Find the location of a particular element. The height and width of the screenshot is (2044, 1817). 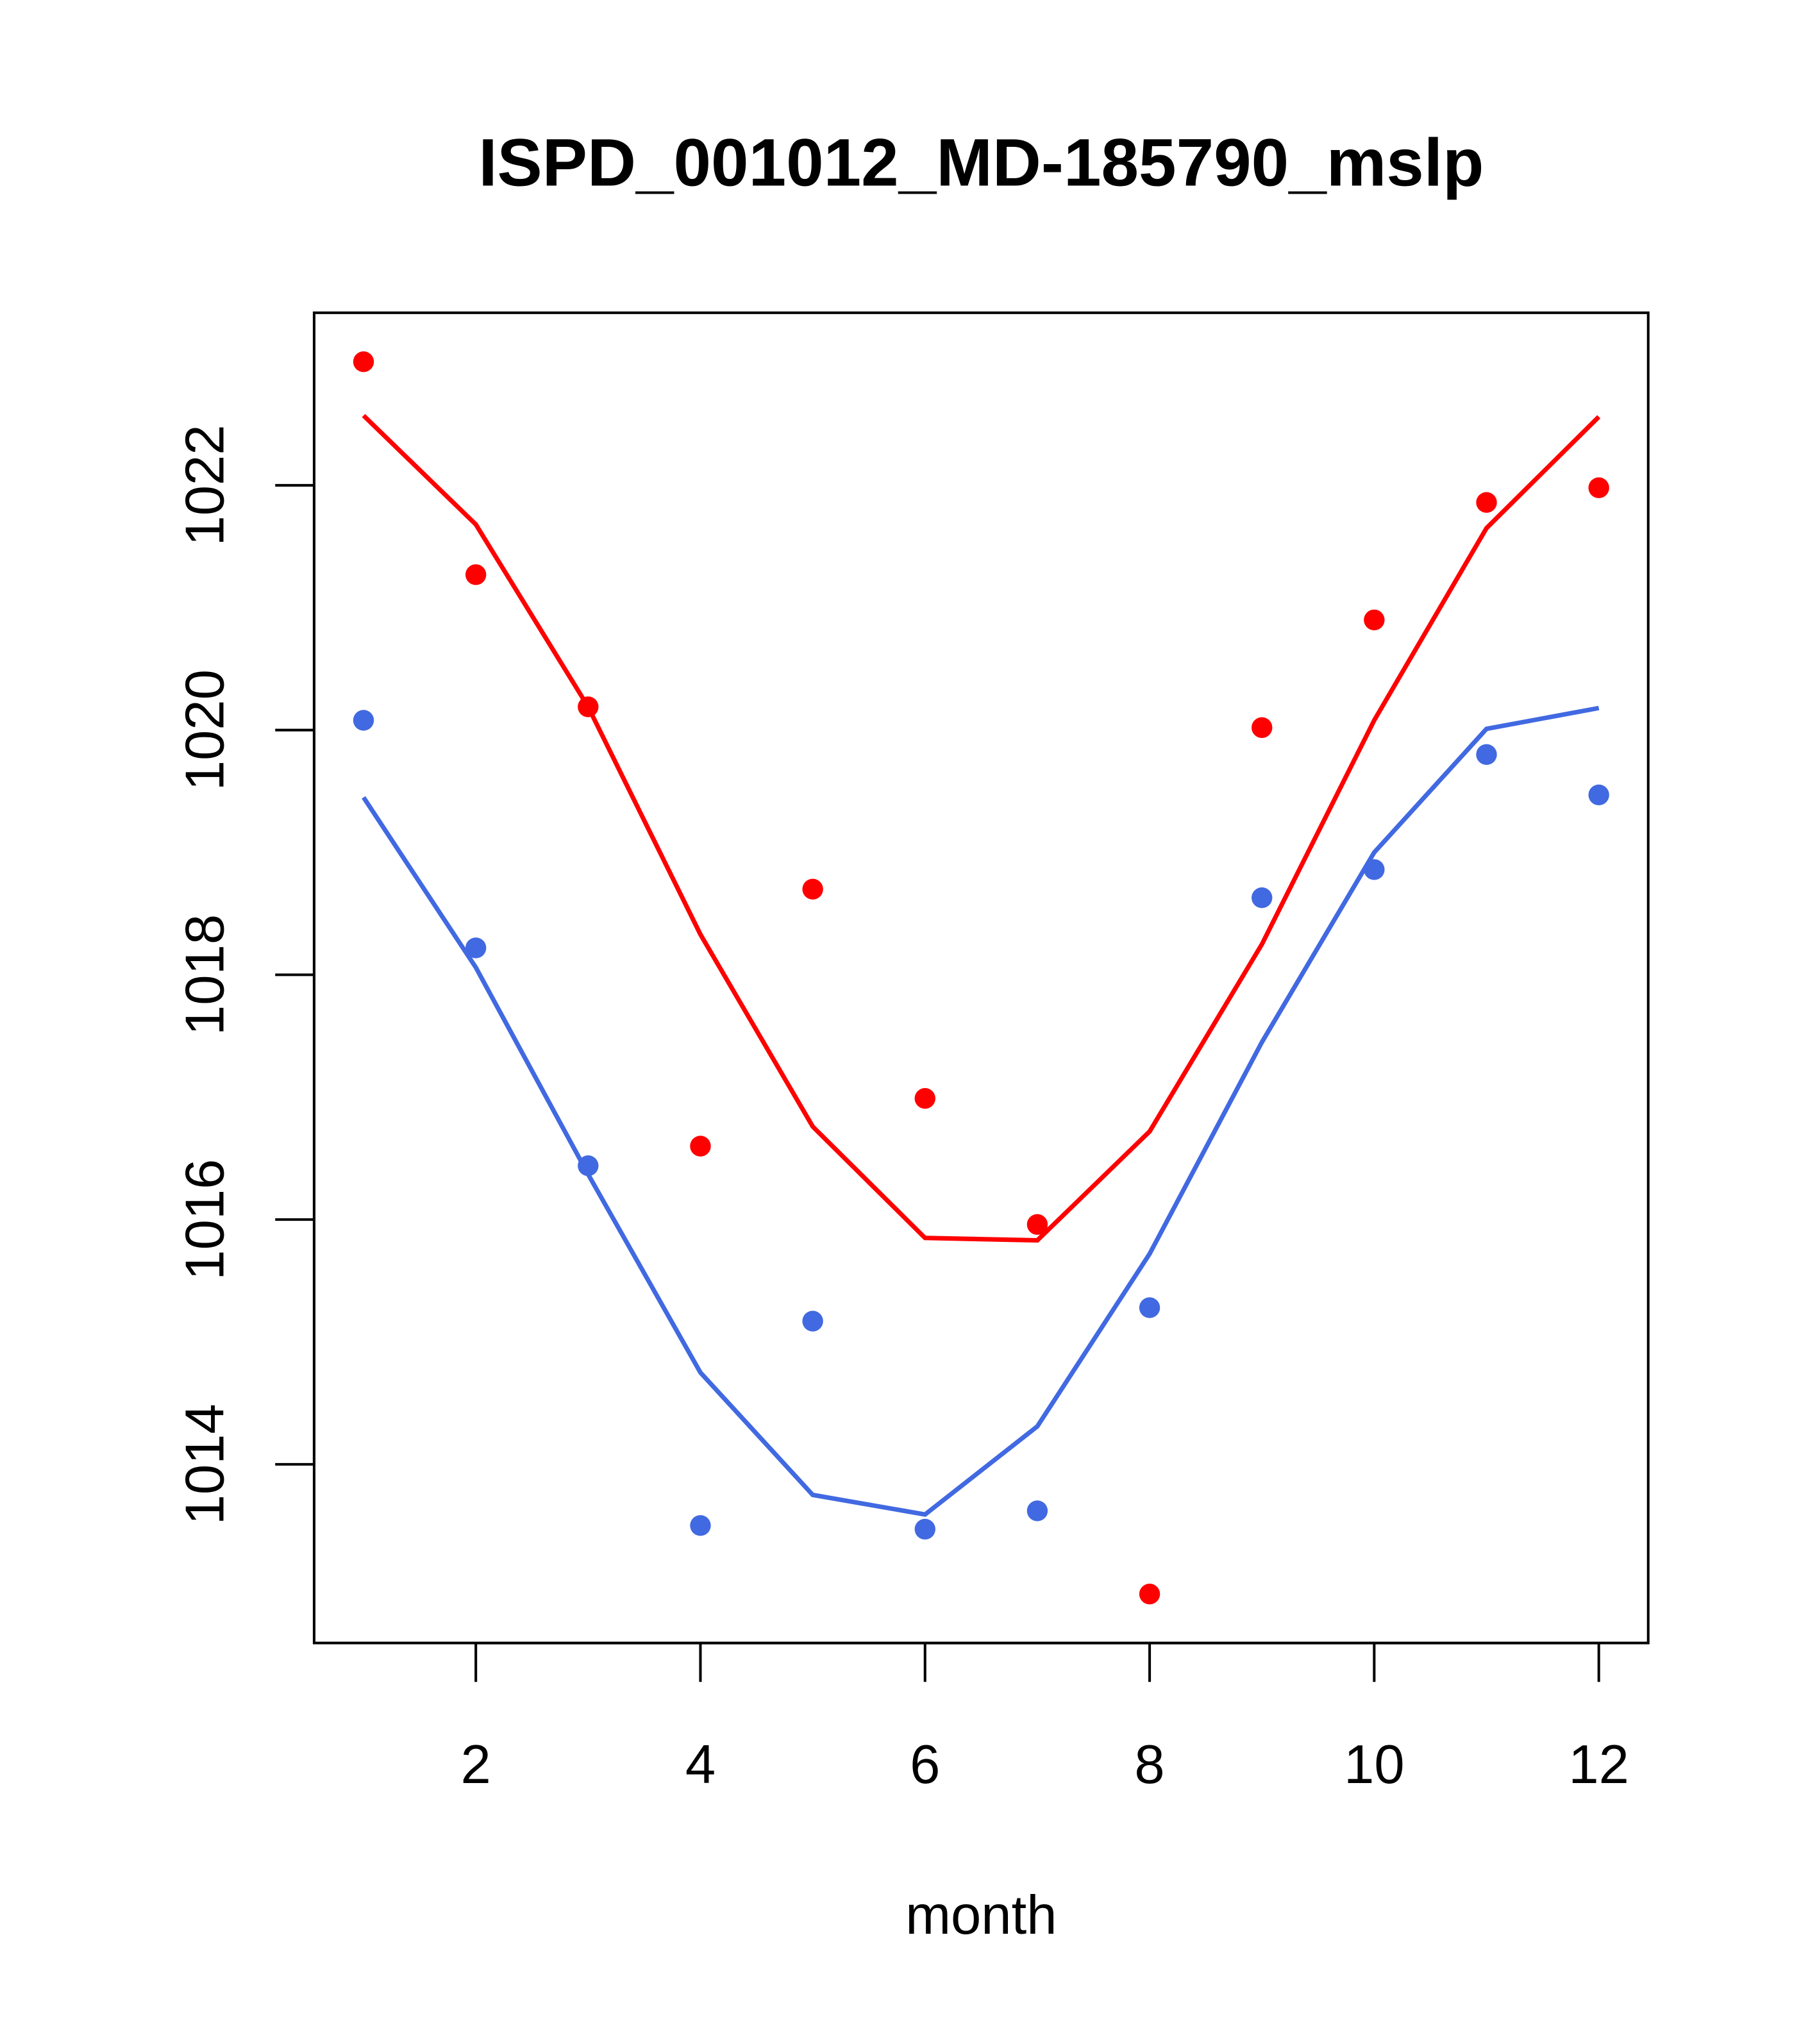

x-tick-label: 6 is located at coordinates (925, 1764).